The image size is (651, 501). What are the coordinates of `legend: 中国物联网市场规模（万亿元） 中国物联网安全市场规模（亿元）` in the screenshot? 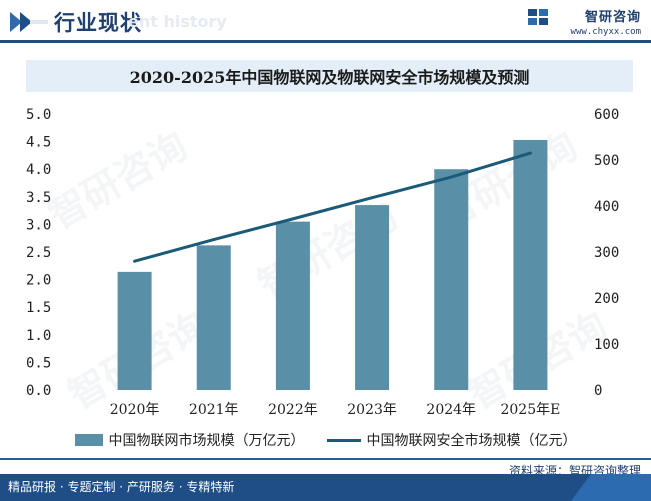 It's located at (325, 440).